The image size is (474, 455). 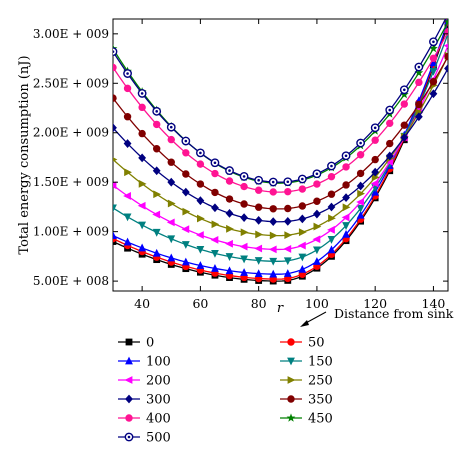 What do you see at coordinates (144, 438) in the screenshot?
I see `legend-item-500: 500` at bounding box center [144, 438].